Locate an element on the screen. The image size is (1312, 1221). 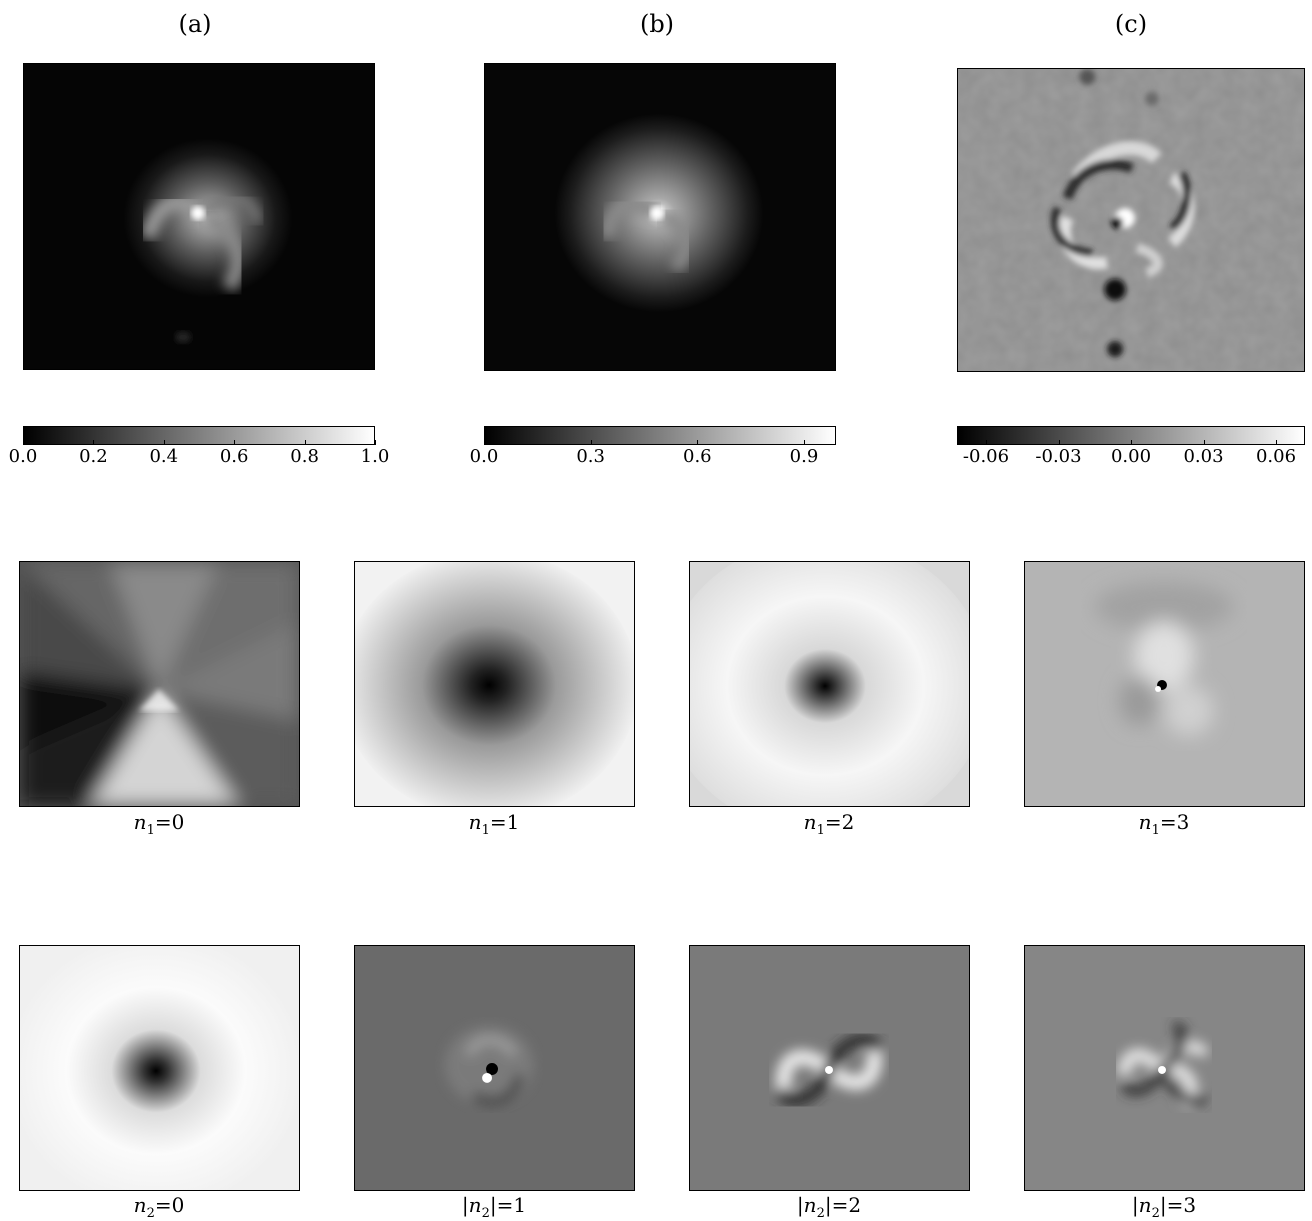
row1-caption-2: n1=2 is located at coordinates (829, 824).